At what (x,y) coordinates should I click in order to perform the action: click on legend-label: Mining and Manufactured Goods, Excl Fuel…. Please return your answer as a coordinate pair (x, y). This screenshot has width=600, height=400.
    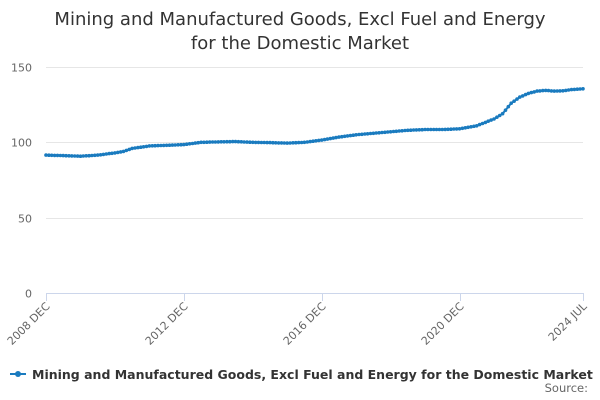
    Looking at the image, I should click on (312, 374).